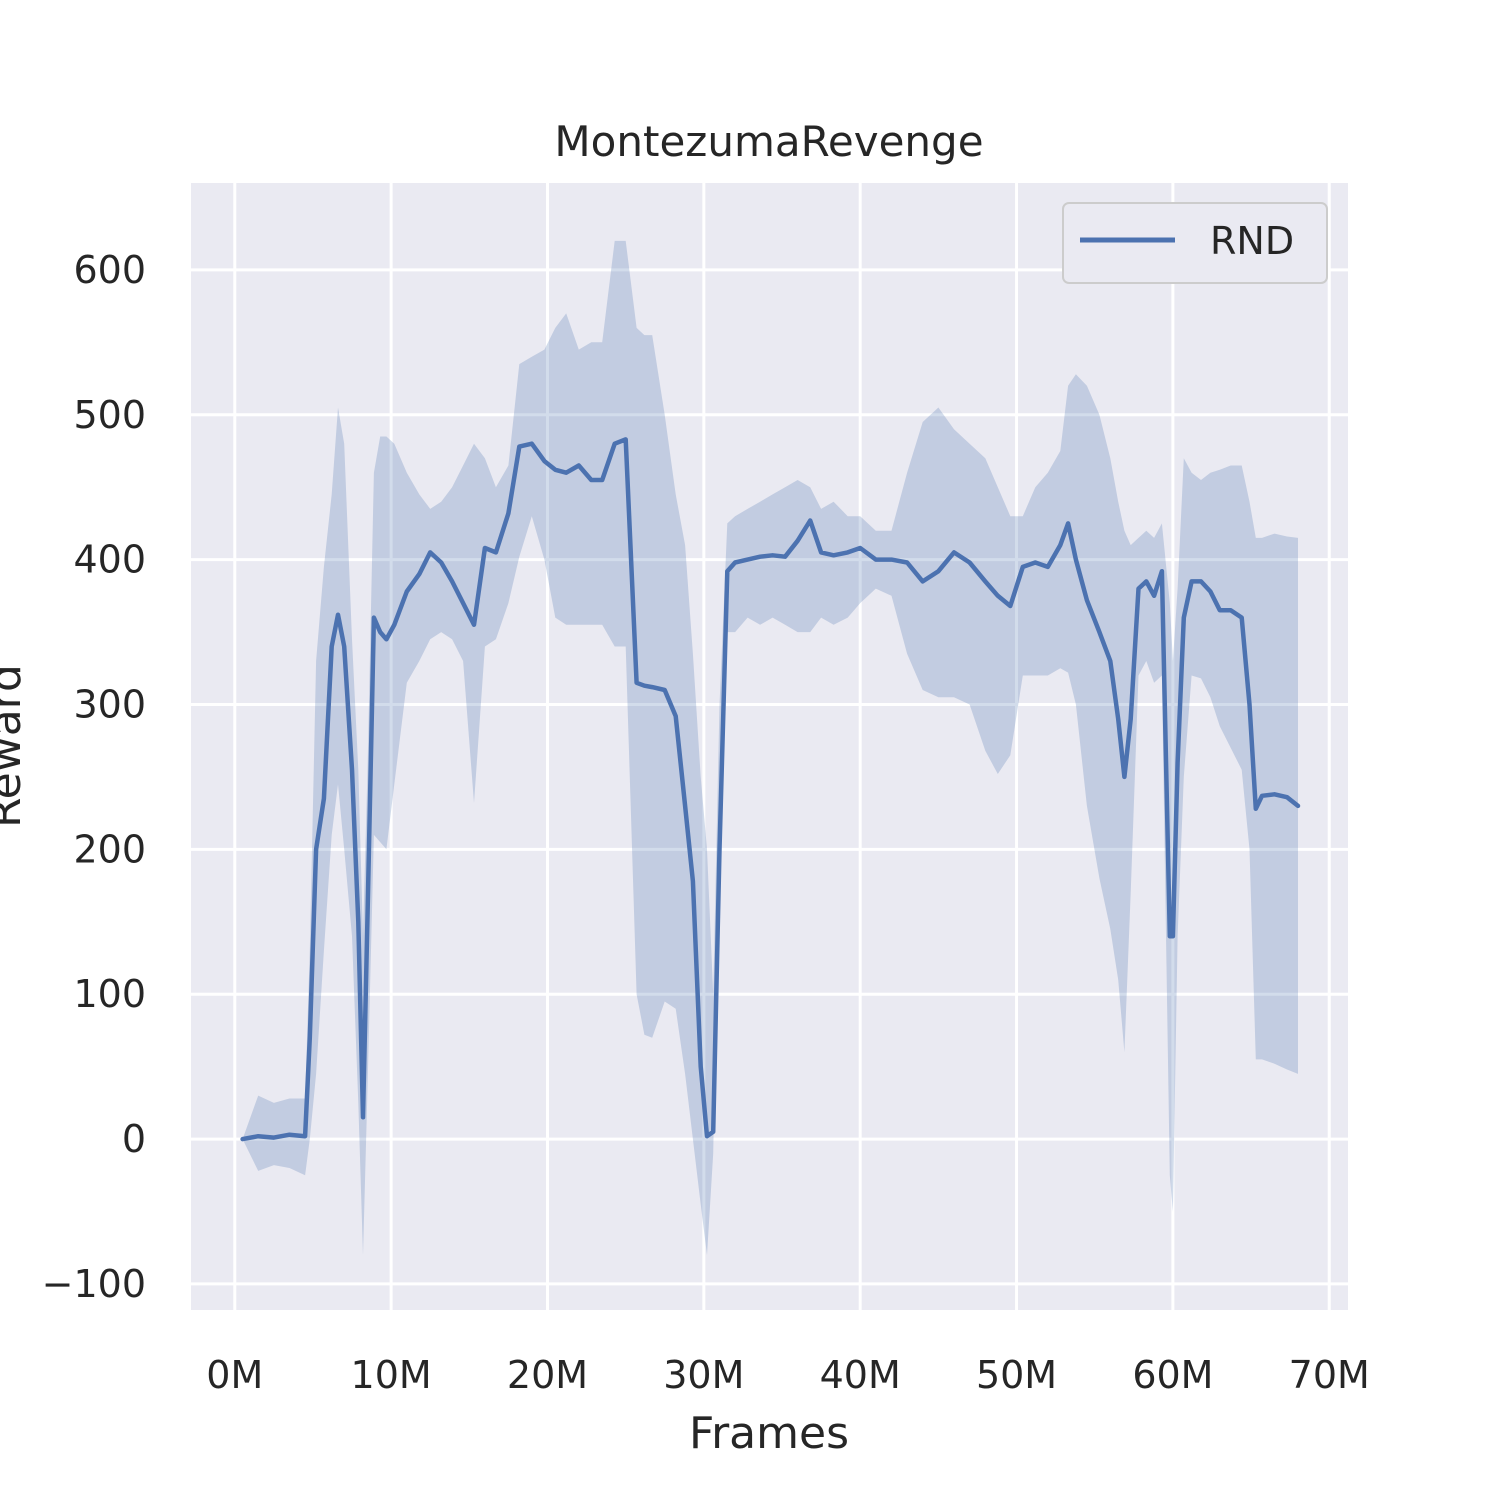 The image size is (1500, 1500). What do you see at coordinates (860, 1375) in the screenshot?
I see `x-tick-label: 40M` at bounding box center [860, 1375].